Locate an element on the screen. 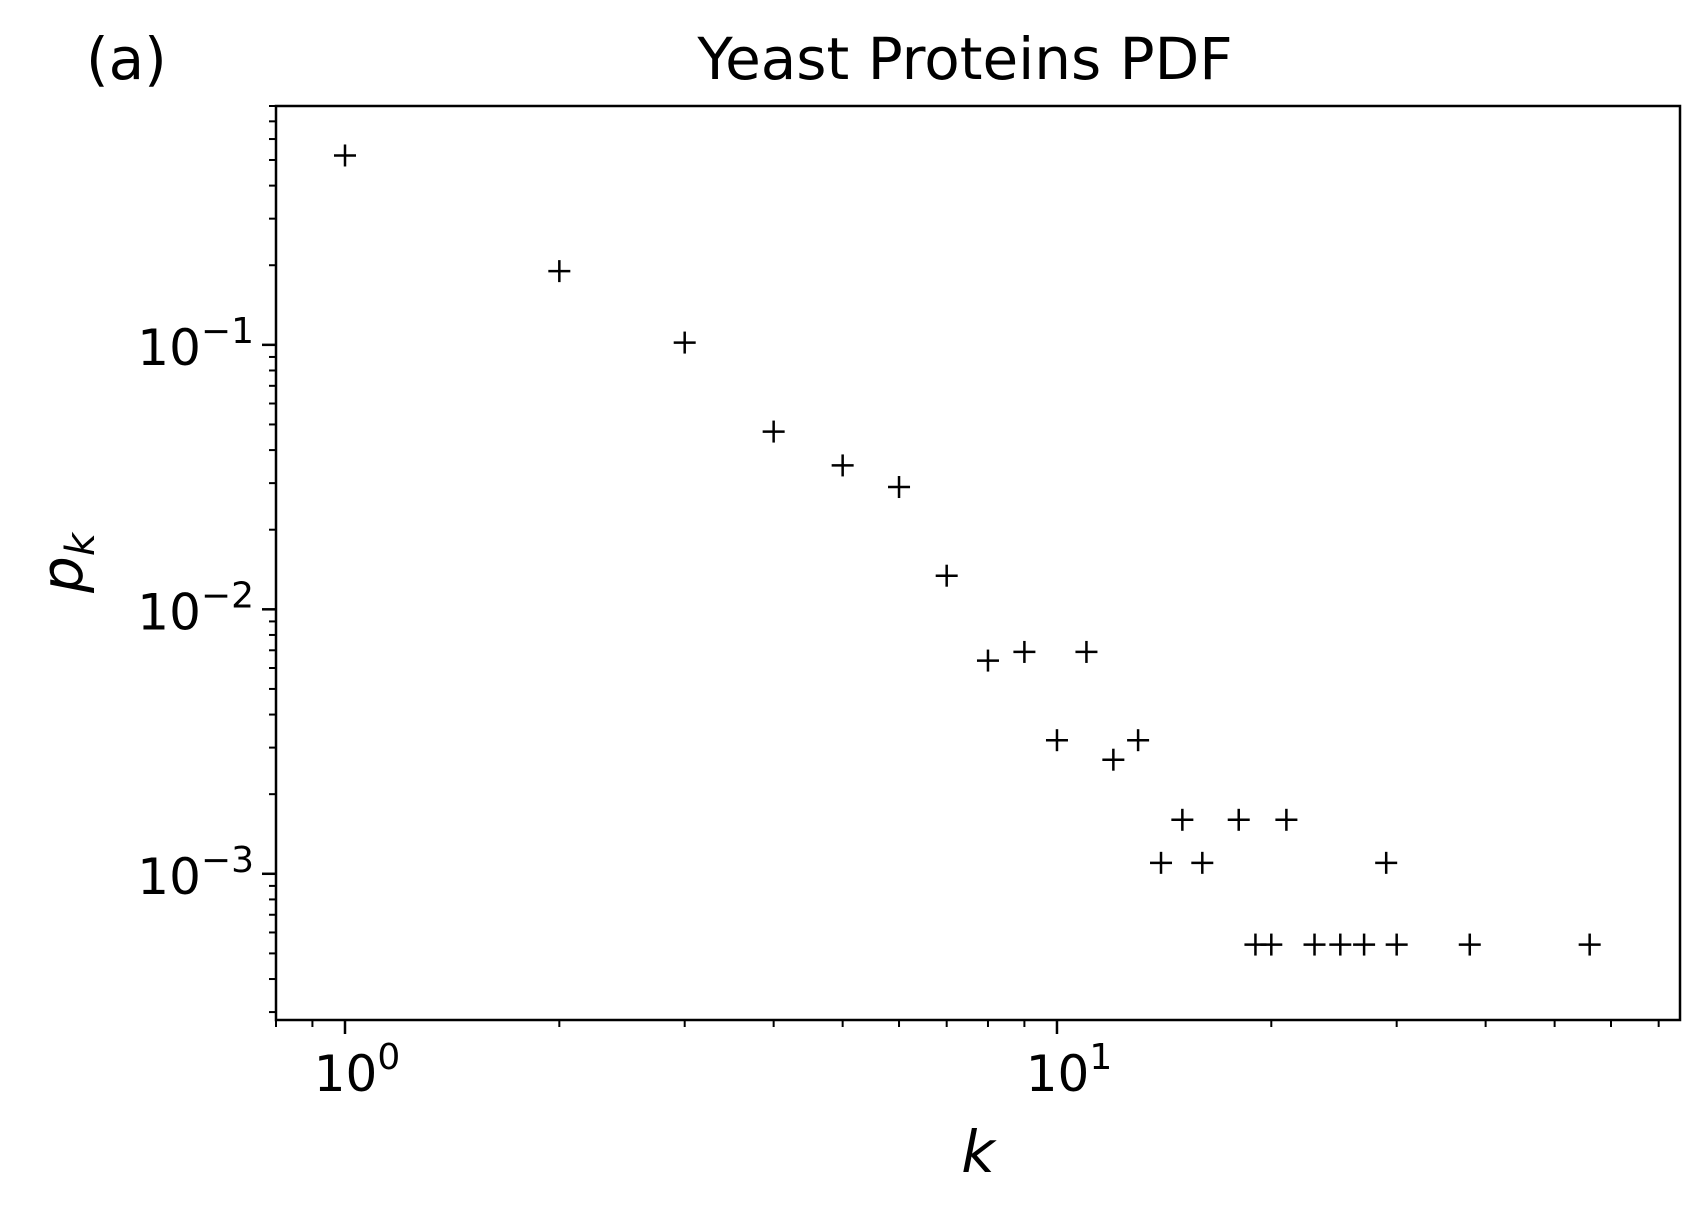 This screenshot has width=1698, height=1209. x-tick-label: 10⁰ is located at coordinates (357, 1070).